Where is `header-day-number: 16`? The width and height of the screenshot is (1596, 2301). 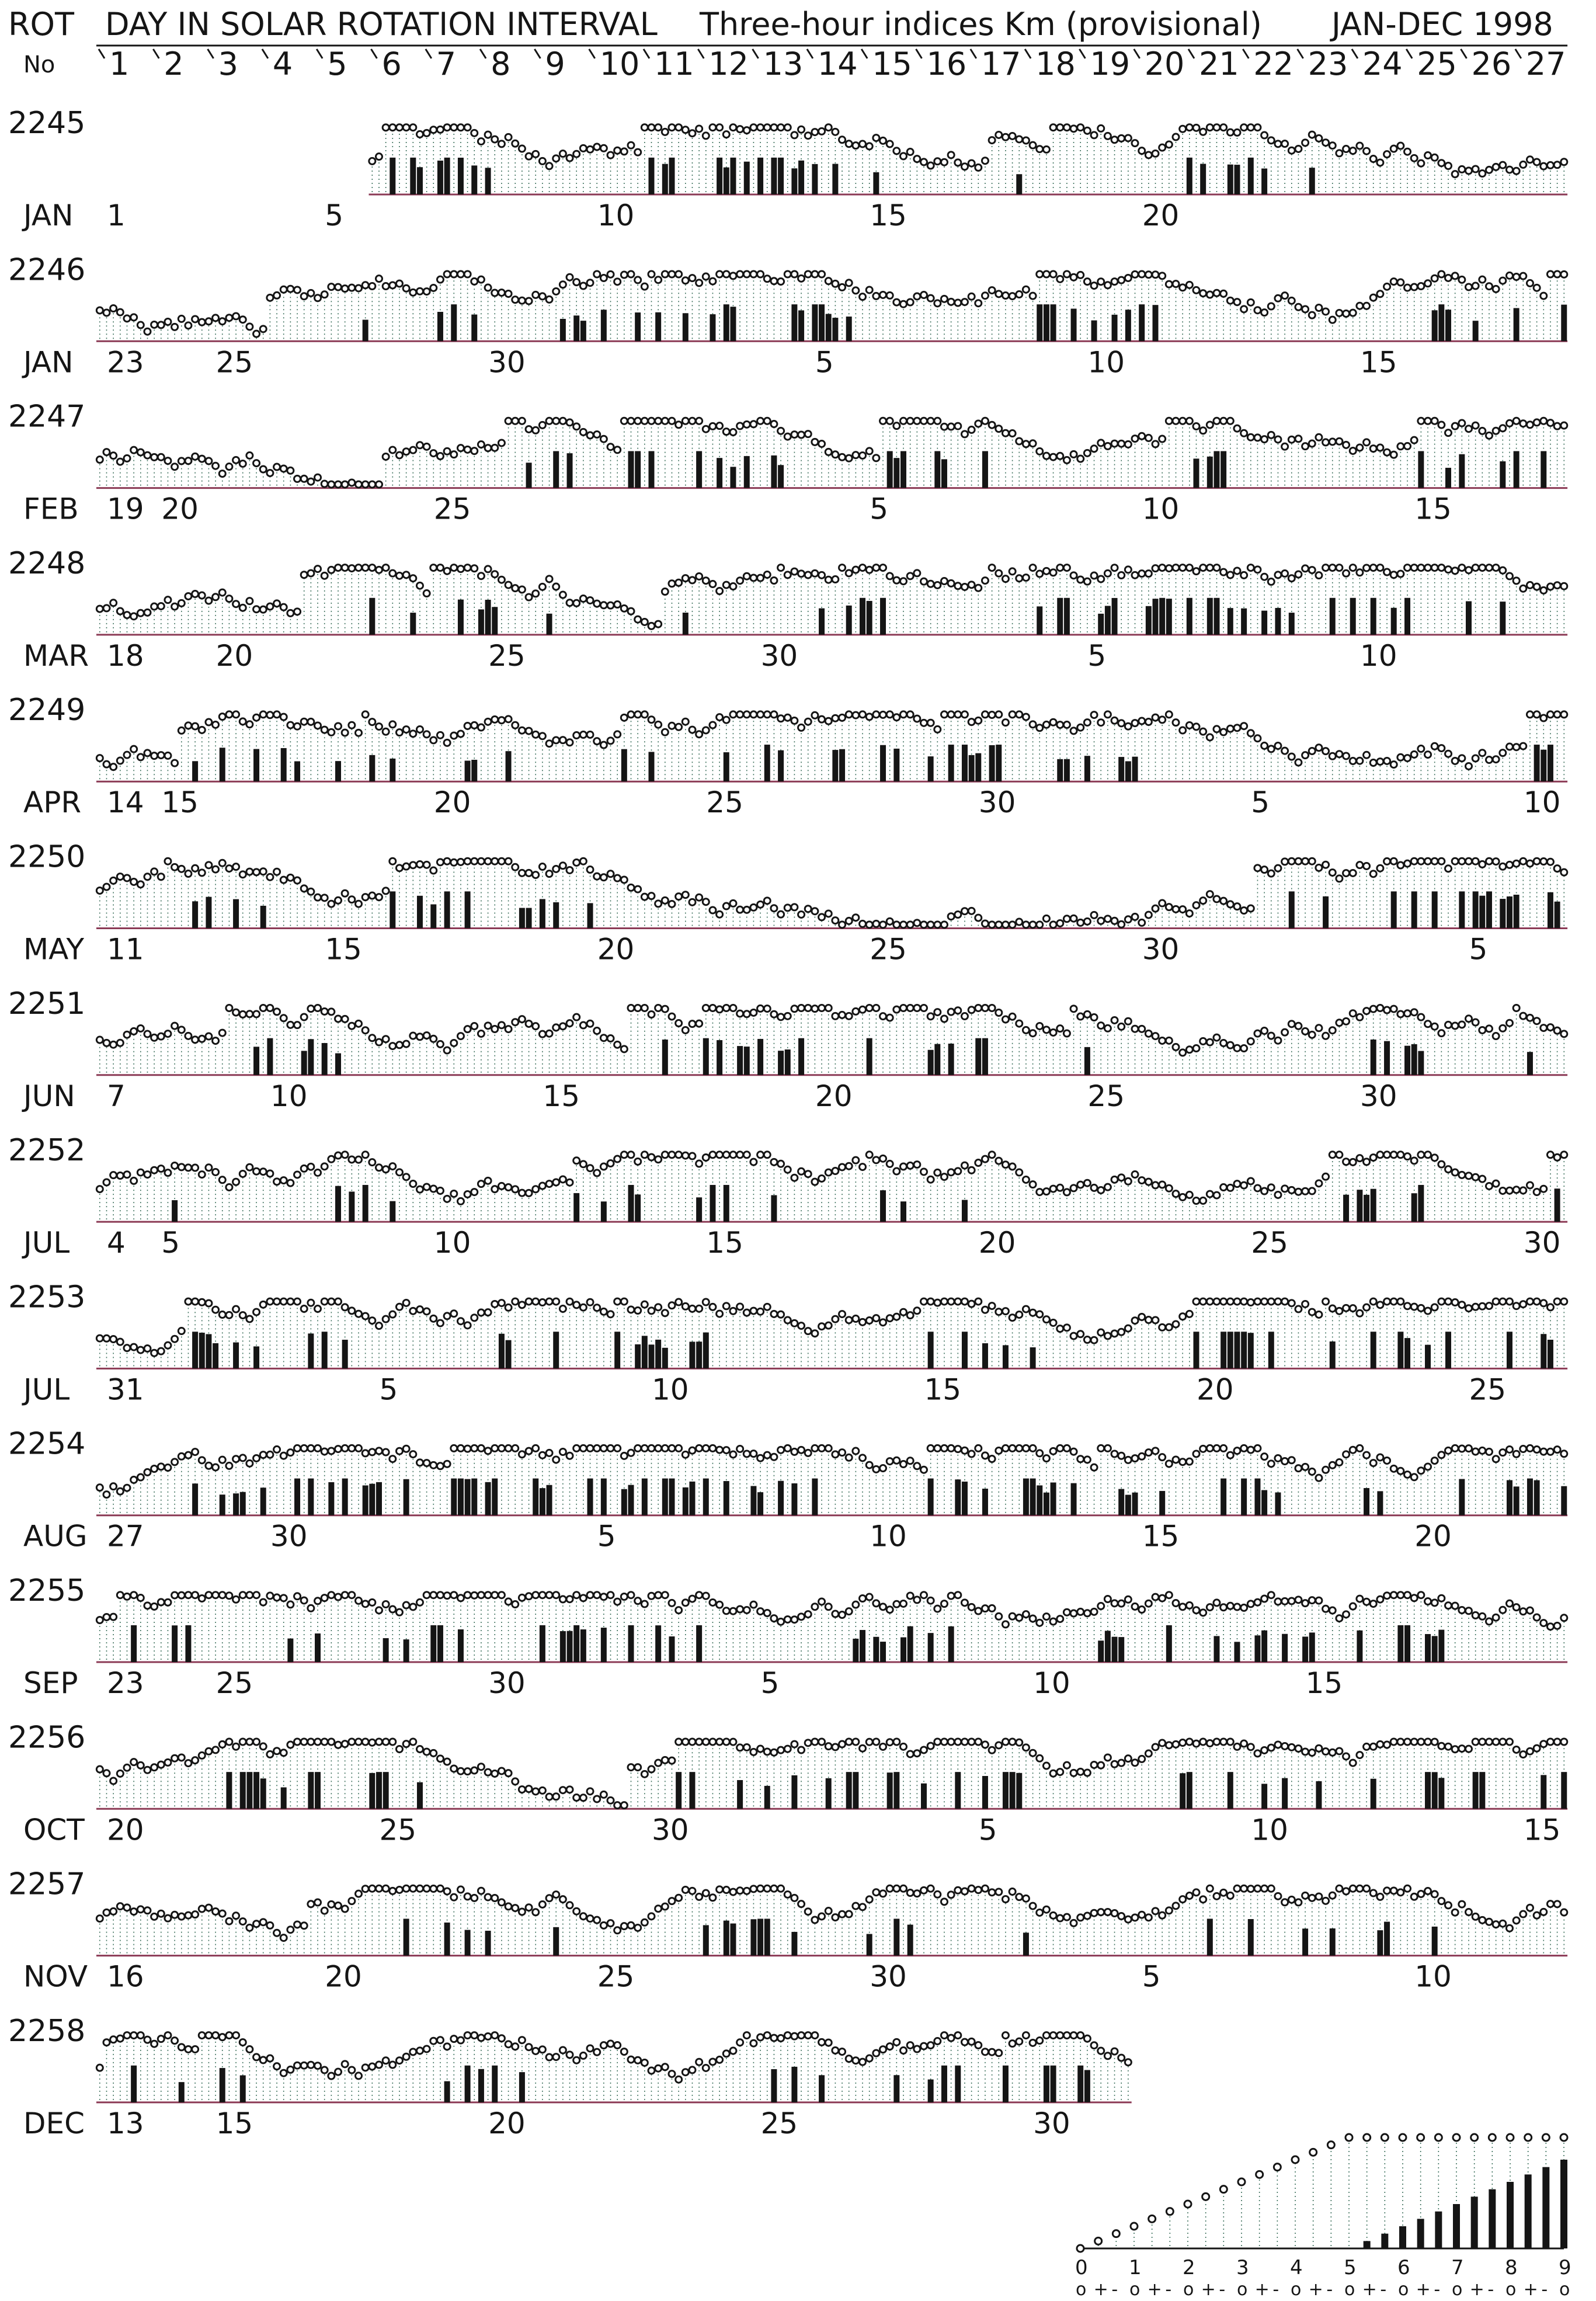 header-day-number: 16 is located at coordinates (947, 64).